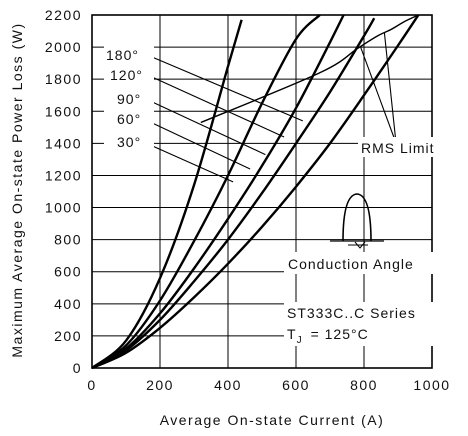  I want to click on x-tick-label: 0, so click(91, 385).